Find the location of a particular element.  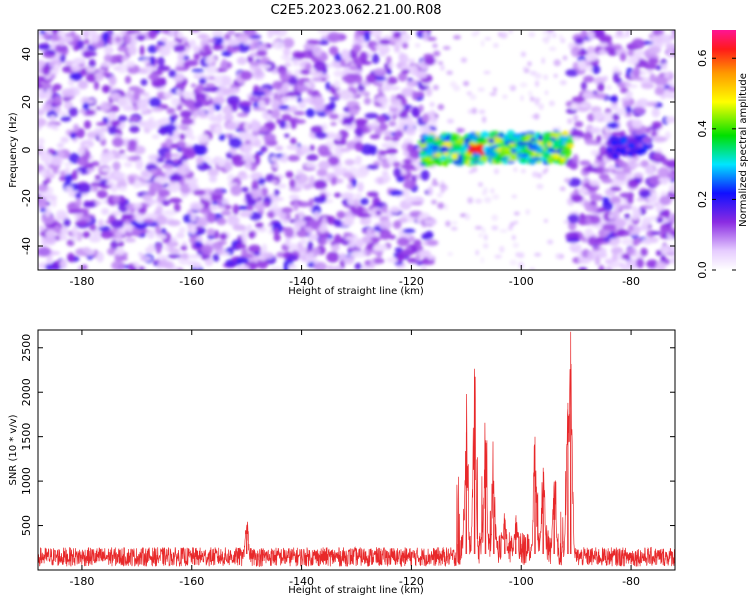

y-tick-label: 2500 is located at coordinates (26, 348).